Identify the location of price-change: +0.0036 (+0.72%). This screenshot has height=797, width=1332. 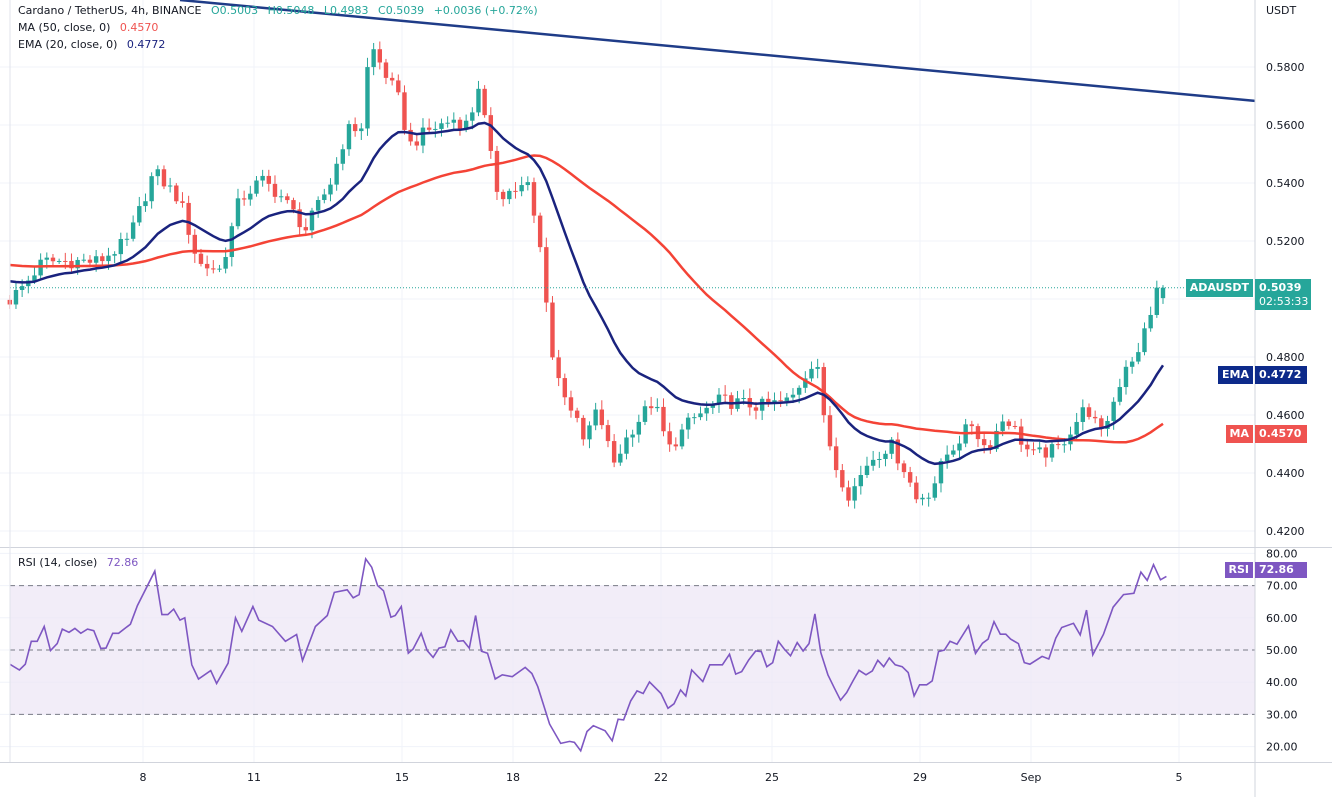
(485, 10).